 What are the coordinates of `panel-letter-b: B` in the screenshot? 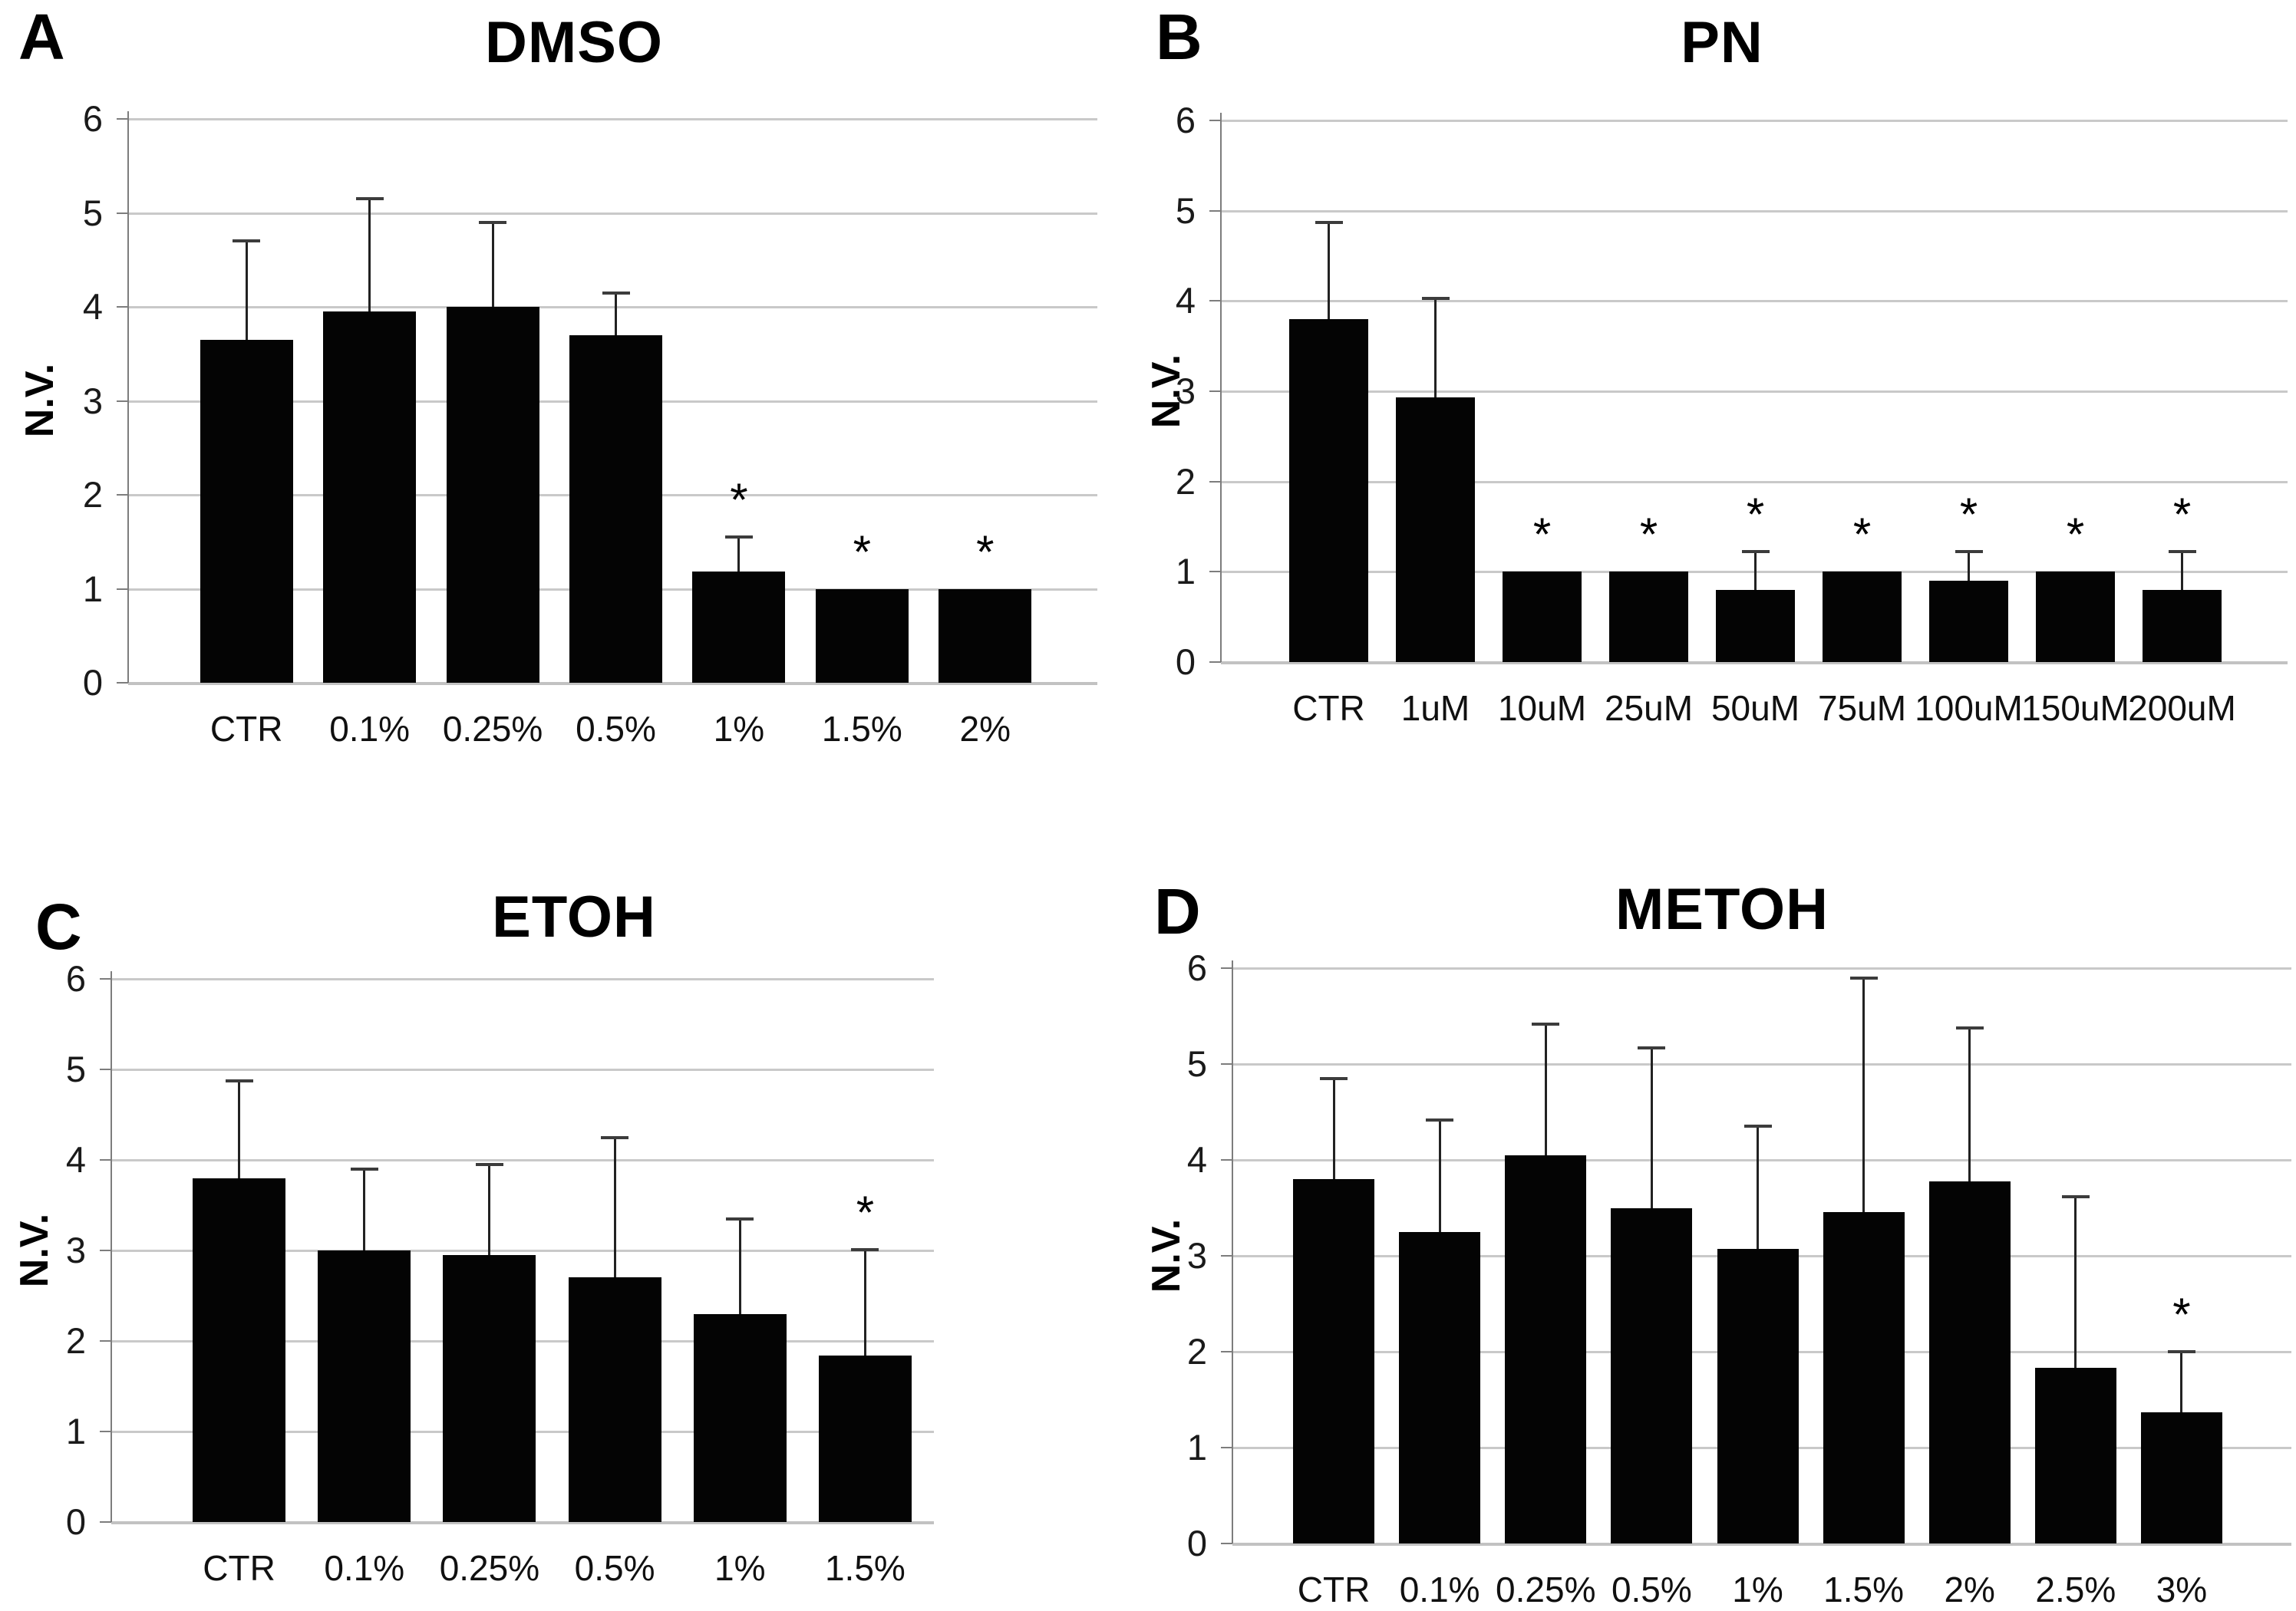 It's located at (1179, 37).